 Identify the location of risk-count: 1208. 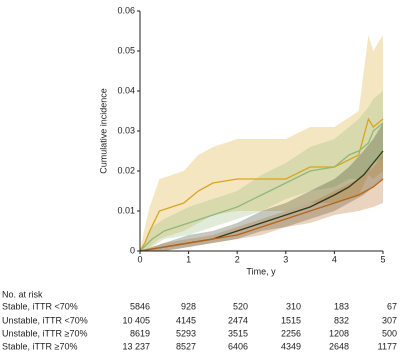
(339, 333).